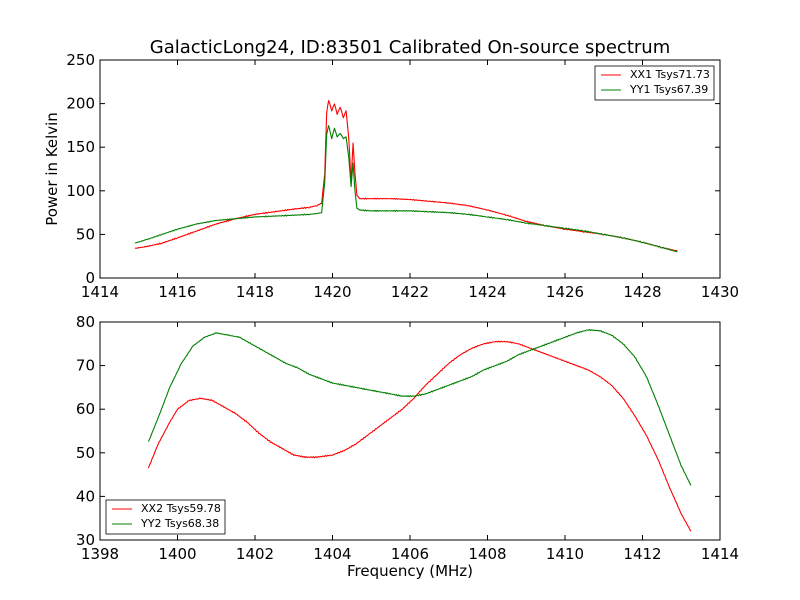 The height and width of the screenshot is (600, 800). What do you see at coordinates (255, 292) in the screenshot?
I see `top-x-tick-label: 1418` at bounding box center [255, 292].